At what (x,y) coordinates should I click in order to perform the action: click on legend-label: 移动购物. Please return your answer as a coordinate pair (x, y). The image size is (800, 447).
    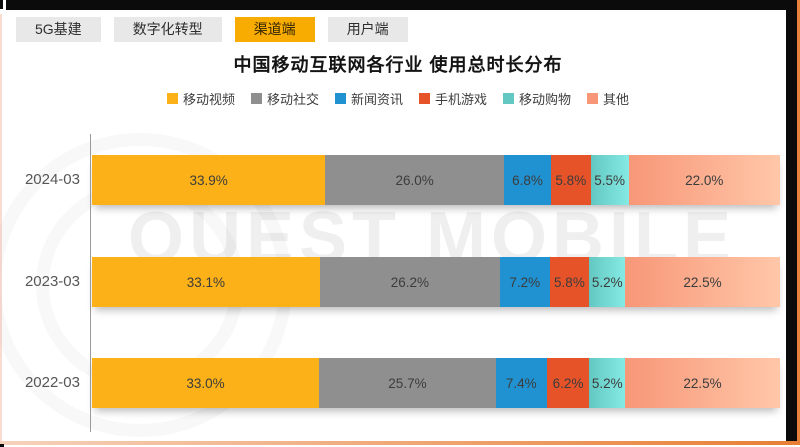
    Looking at the image, I should click on (545, 99).